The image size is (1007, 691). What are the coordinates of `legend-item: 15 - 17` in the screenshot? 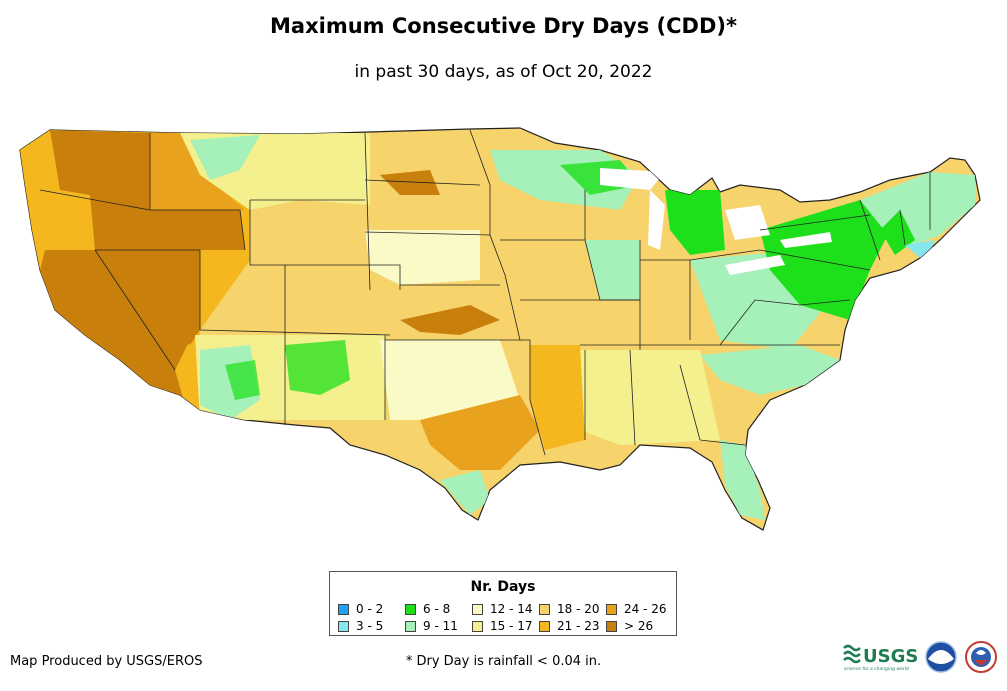 It's located at (505, 626).